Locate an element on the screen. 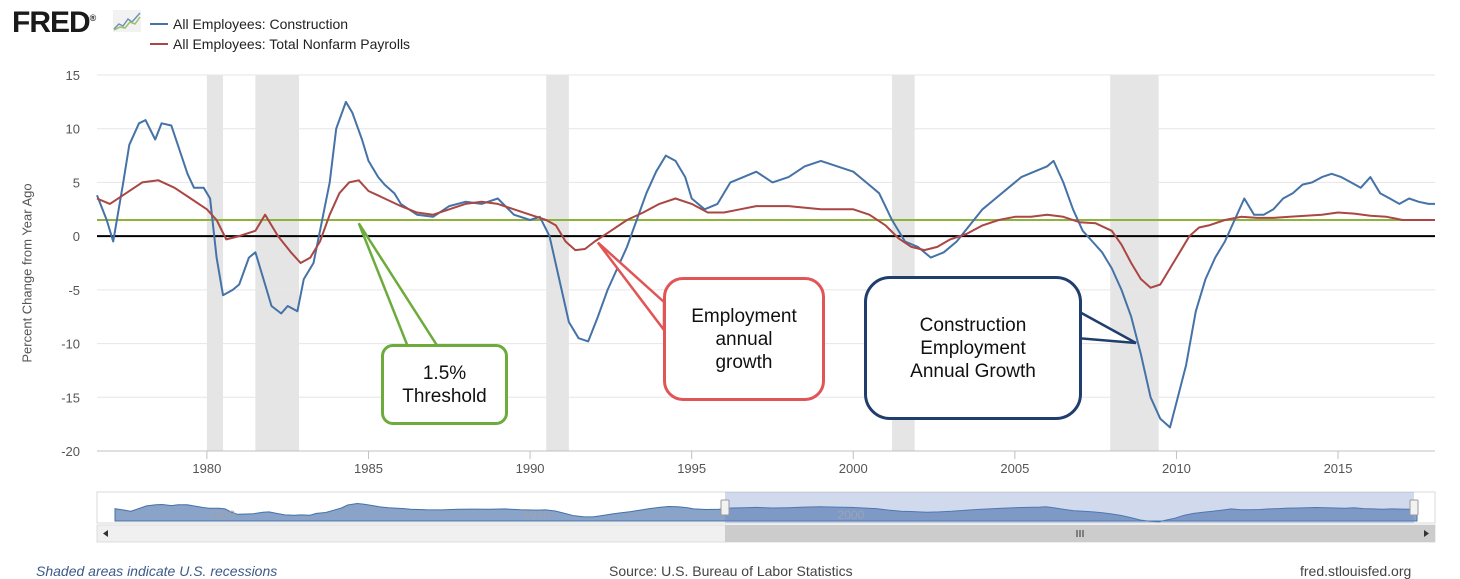  navigator-handle-right is located at coordinates (1414, 507).